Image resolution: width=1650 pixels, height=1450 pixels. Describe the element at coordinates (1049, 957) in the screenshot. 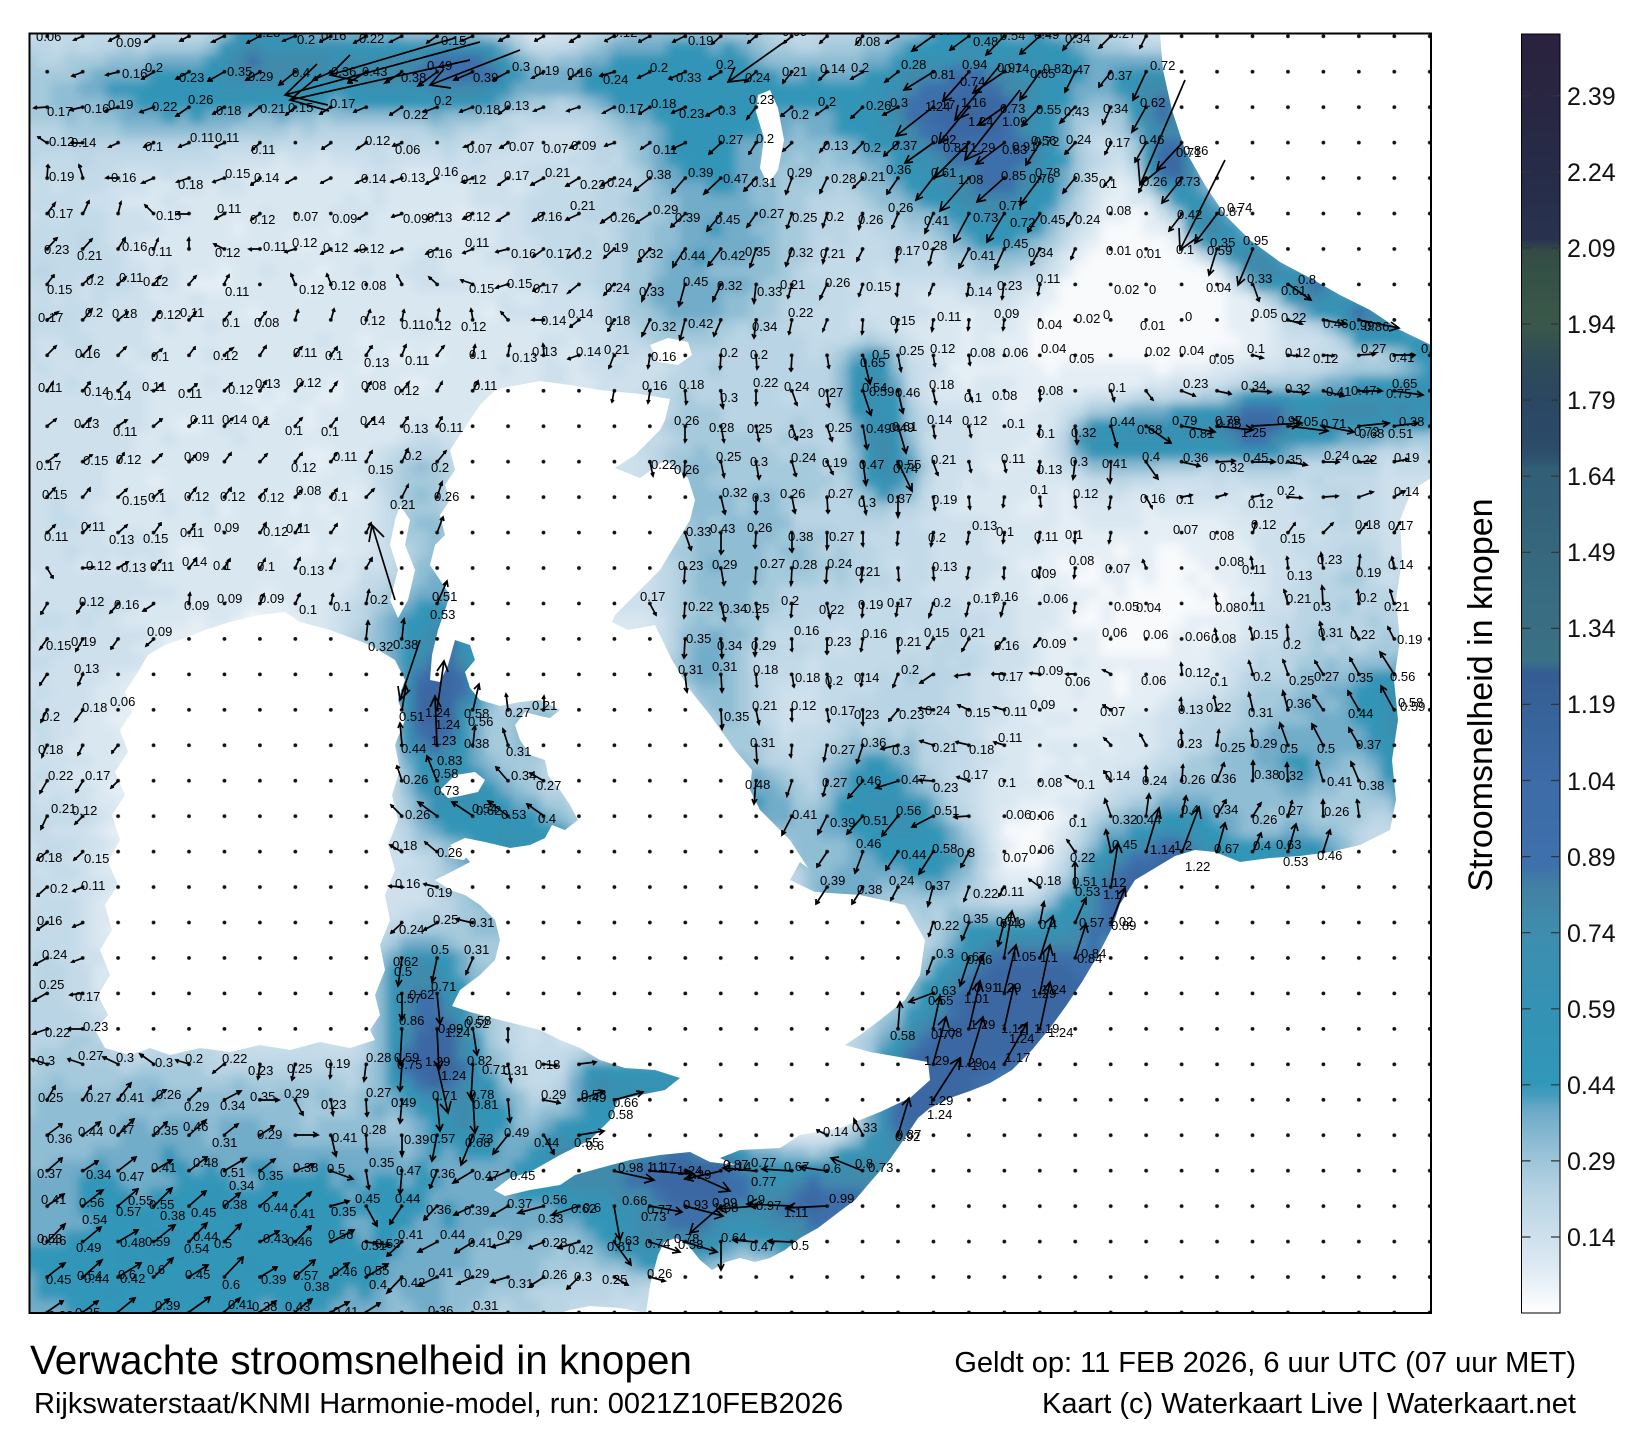

I see `svg-text: 1.1` at that location.